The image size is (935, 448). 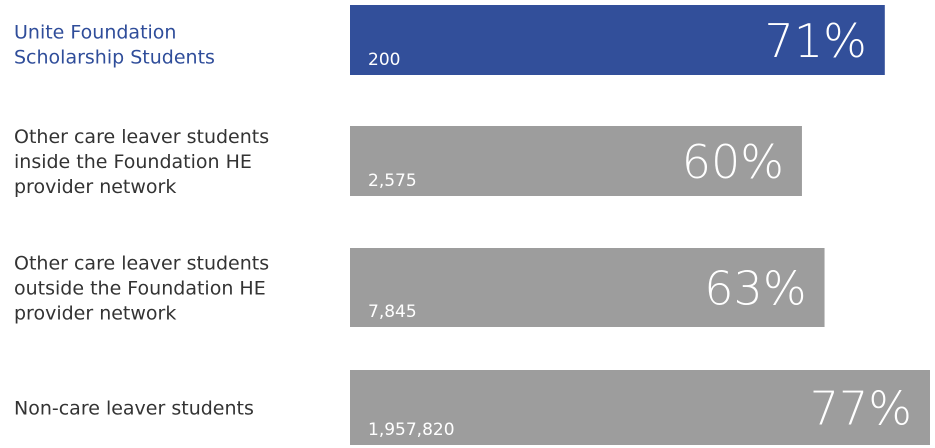 What do you see at coordinates (134, 409) in the screenshot?
I see `category-label: Non-care leaver students` at bounding box center [134, 409].